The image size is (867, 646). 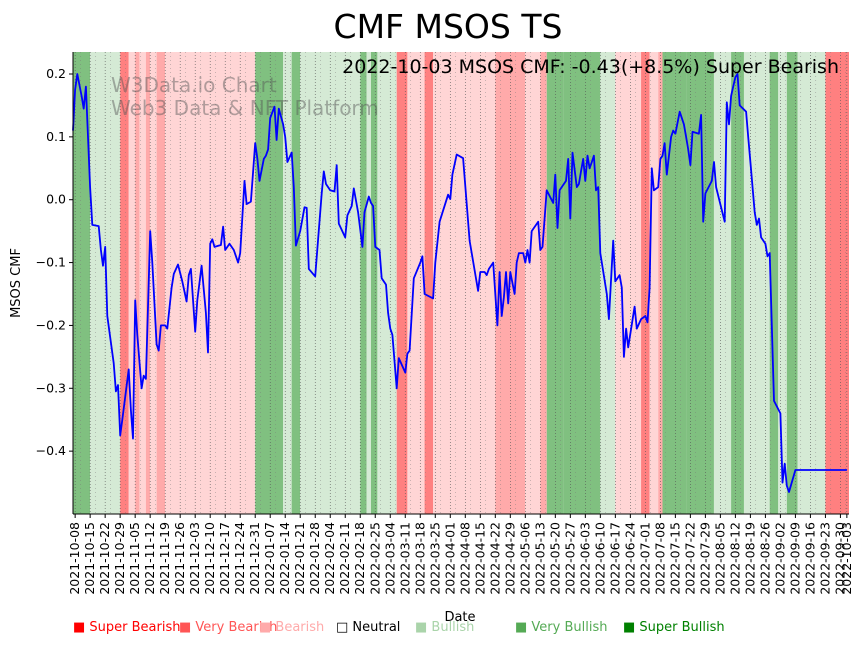 I want to click on watermark-line-2: Web3 Data & NFT Platform, so click(x=245, y=108).